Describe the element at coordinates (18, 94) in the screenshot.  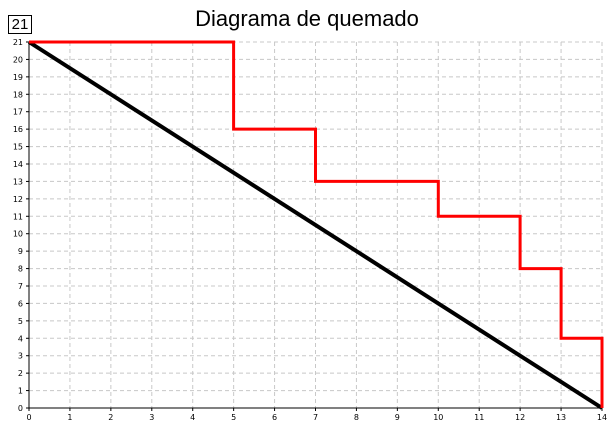
I see `y-tick-label: 18` at that location.